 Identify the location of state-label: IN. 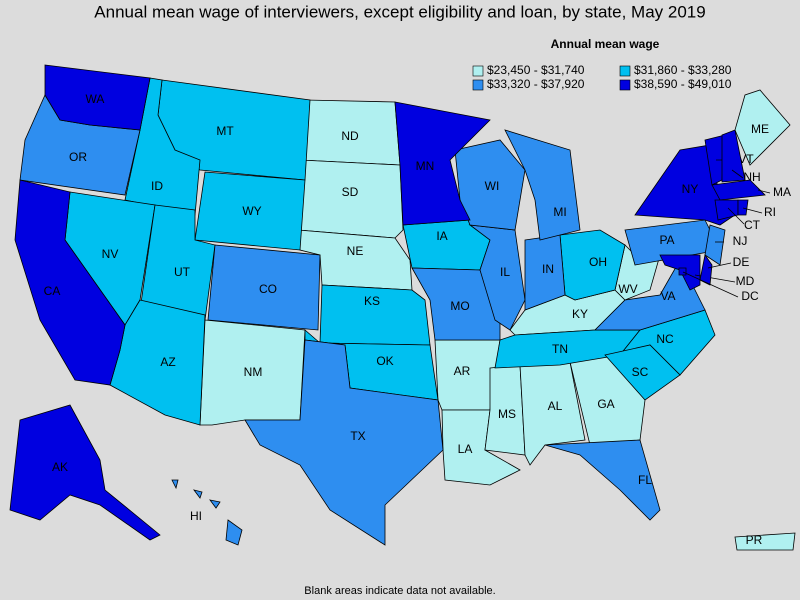
(548, 269).